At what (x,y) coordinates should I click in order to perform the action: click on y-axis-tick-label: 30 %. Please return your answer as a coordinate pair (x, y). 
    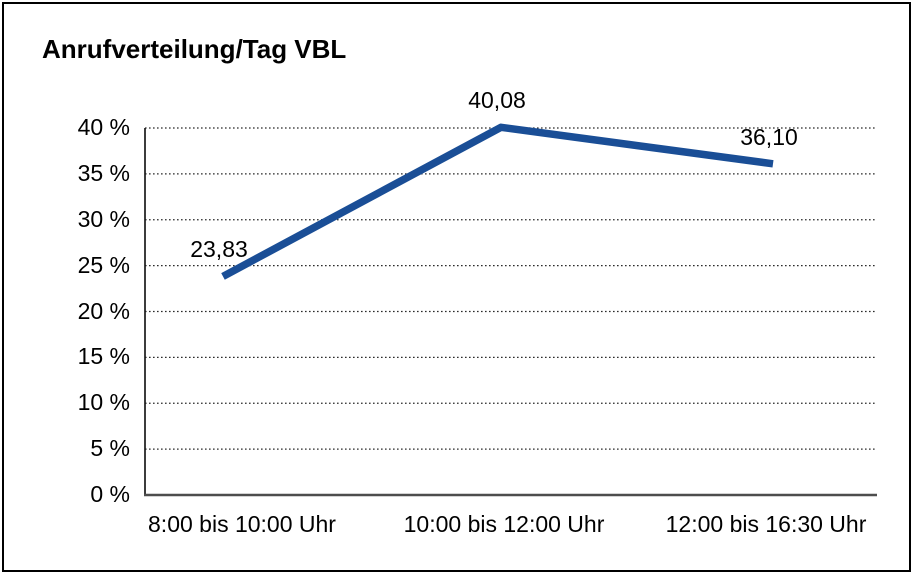
    Looking at the image, I should click on (103, 218).